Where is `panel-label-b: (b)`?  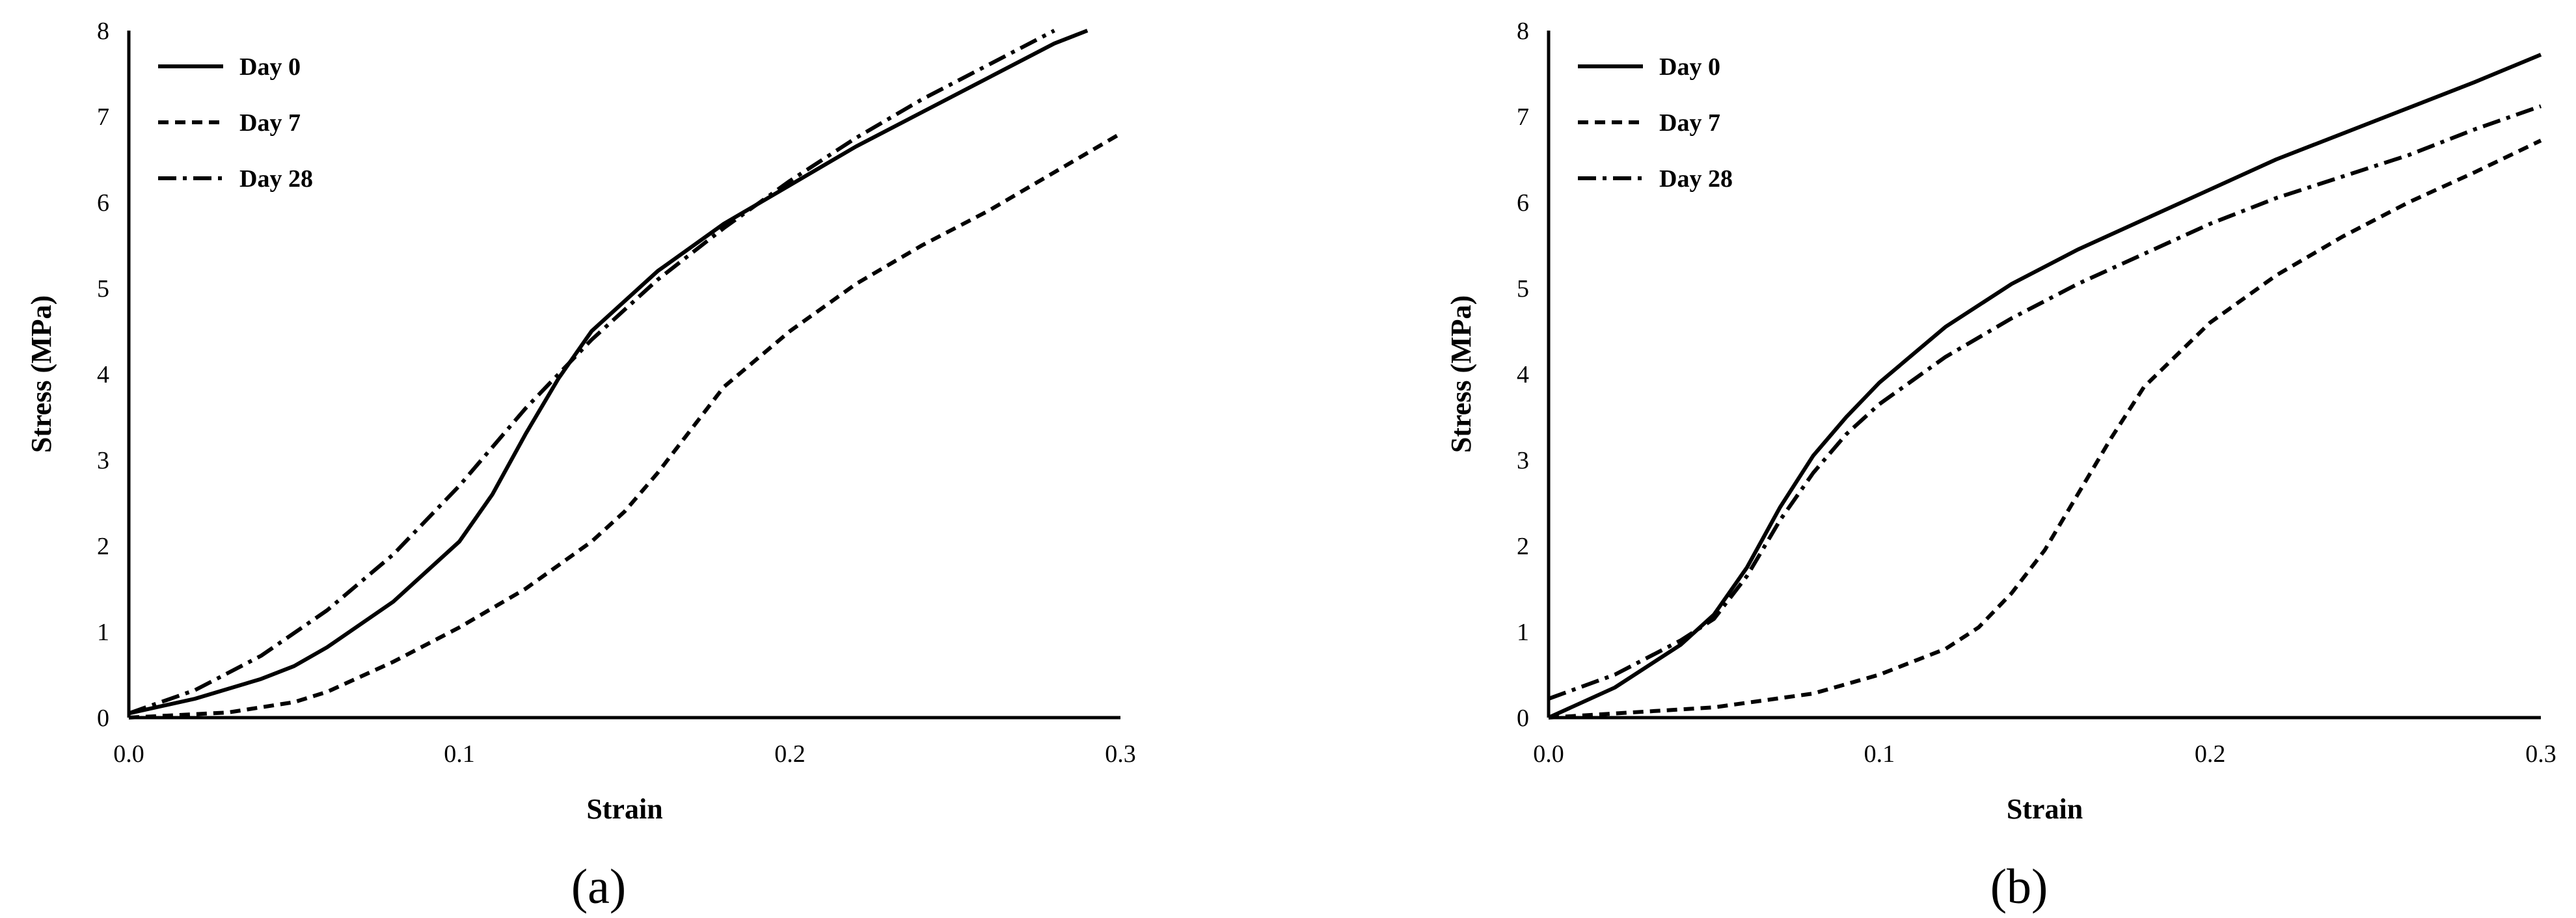 panel-label-b: (b) is located at coordinates (2019, 886).